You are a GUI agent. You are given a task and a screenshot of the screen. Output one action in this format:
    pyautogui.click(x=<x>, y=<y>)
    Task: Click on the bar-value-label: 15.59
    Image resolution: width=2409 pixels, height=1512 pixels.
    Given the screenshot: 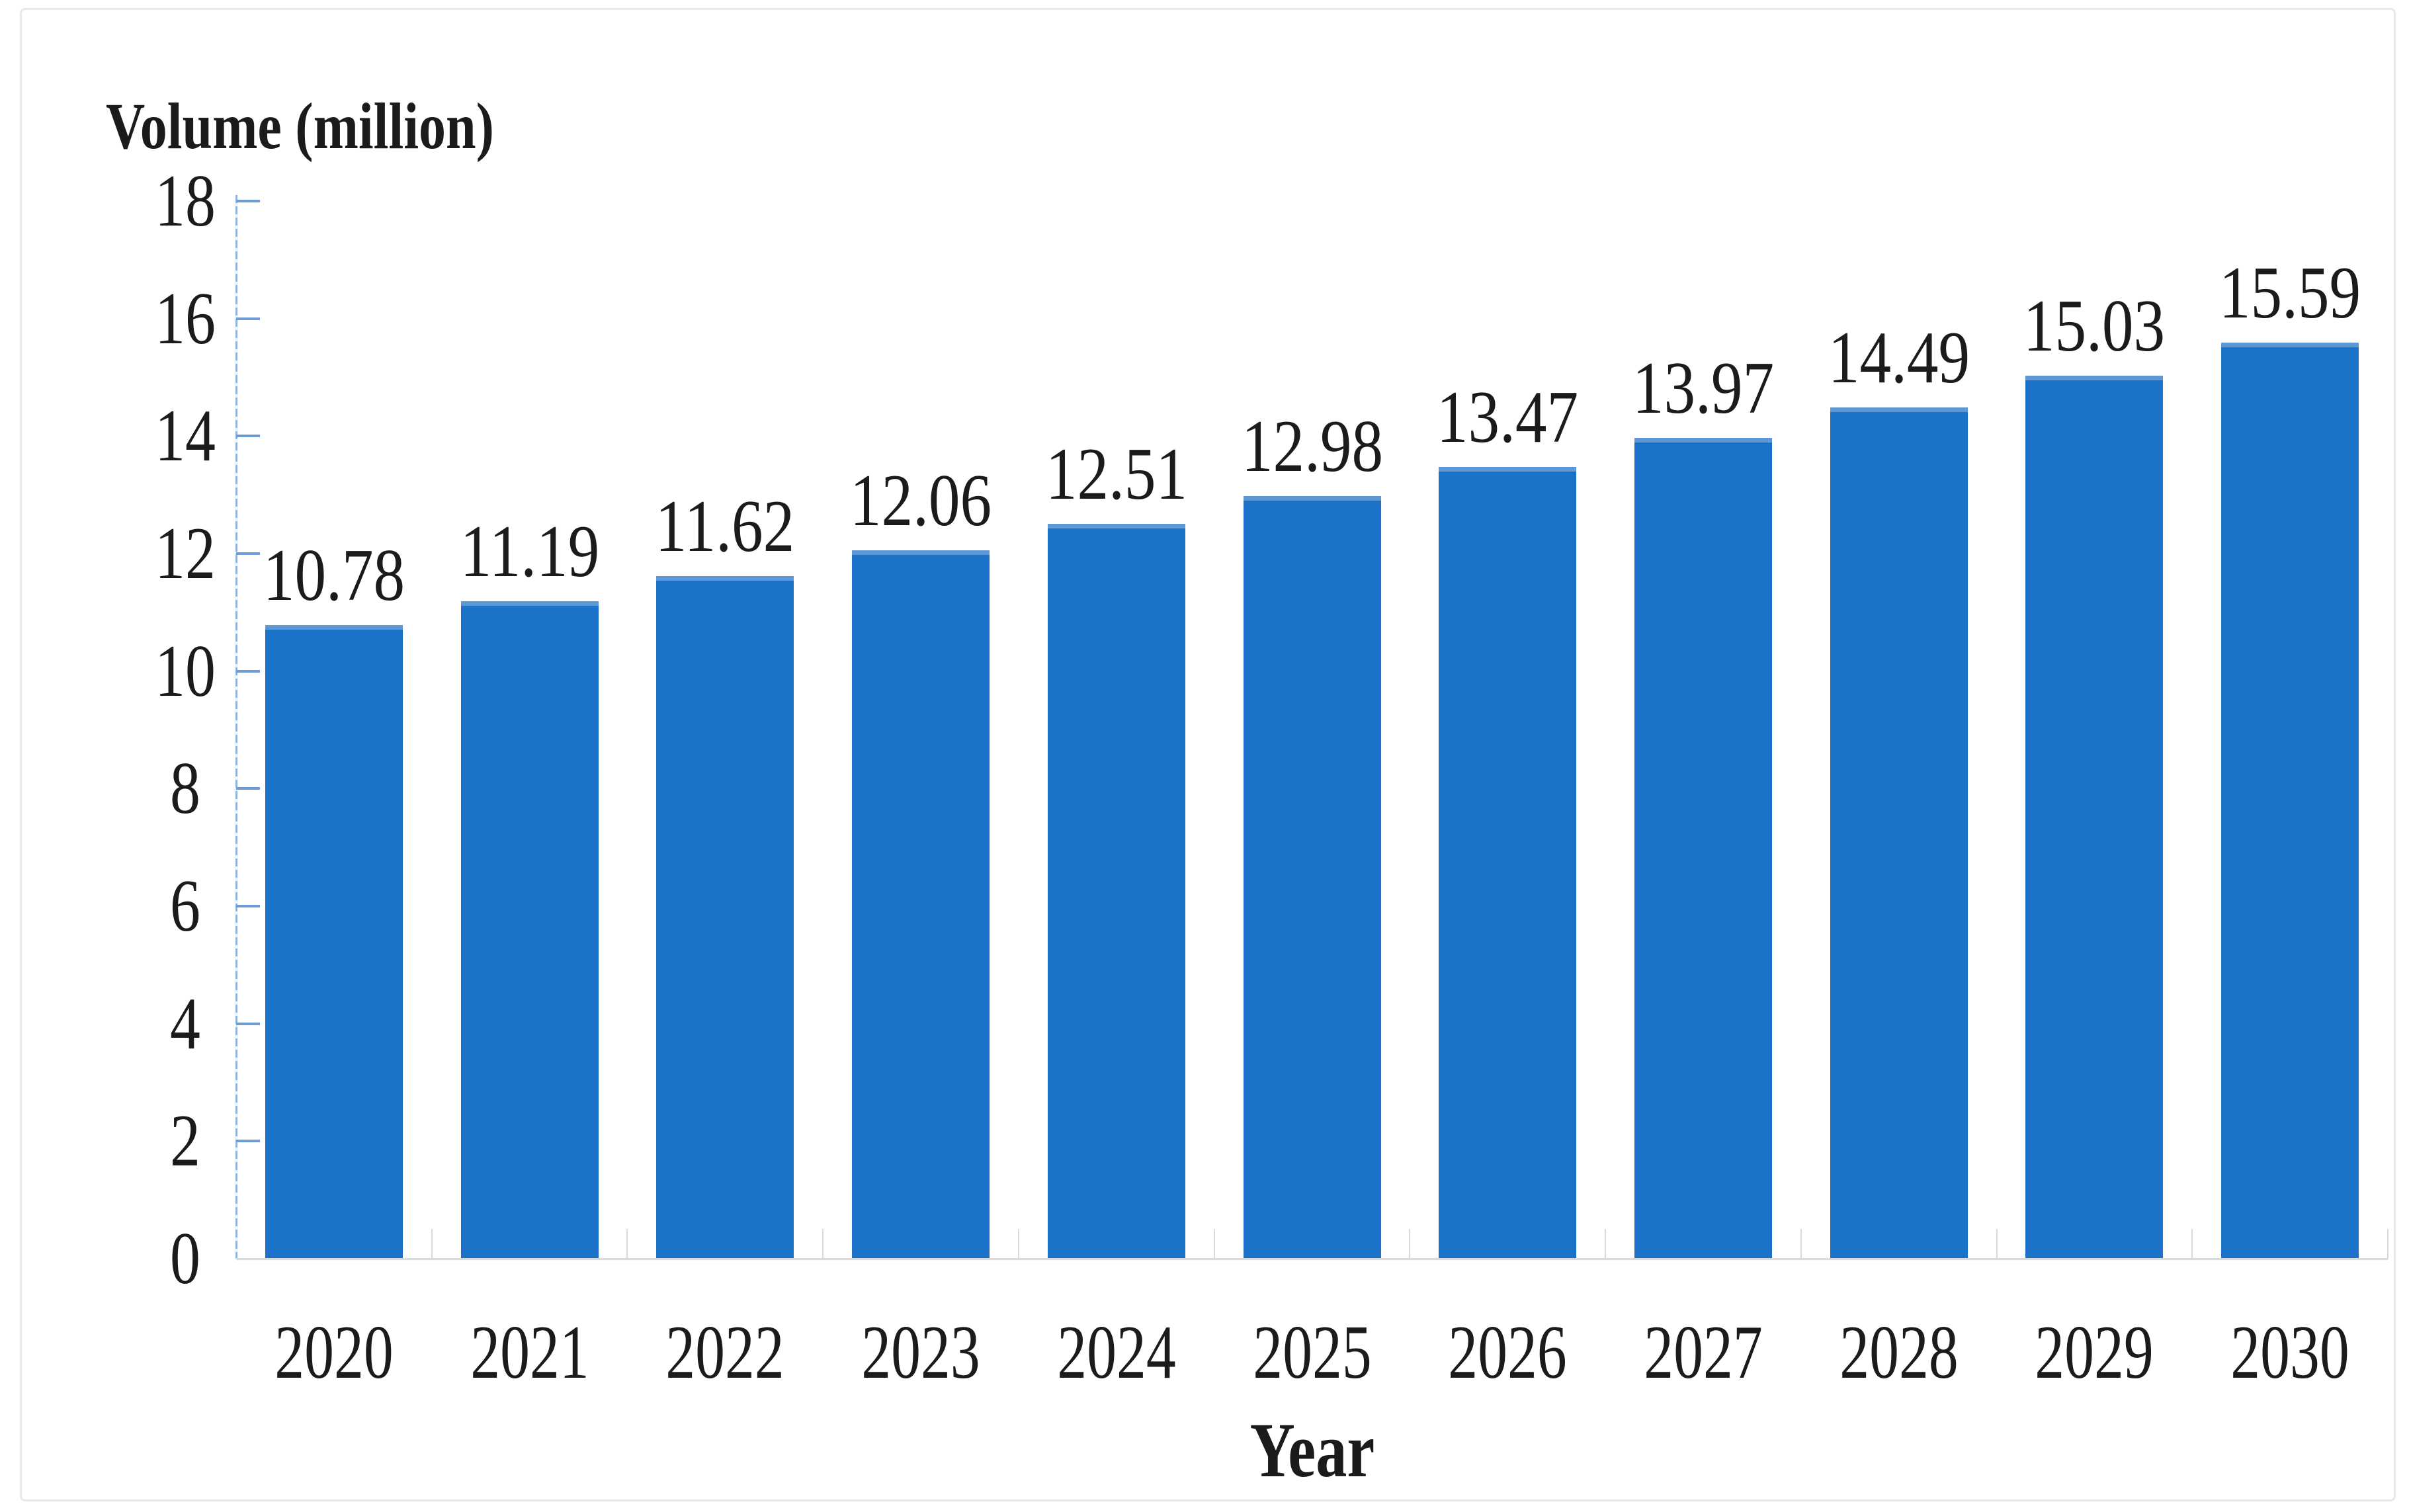 What is the action you would take?
    pyautogui.click(x=2280, y=293)
    